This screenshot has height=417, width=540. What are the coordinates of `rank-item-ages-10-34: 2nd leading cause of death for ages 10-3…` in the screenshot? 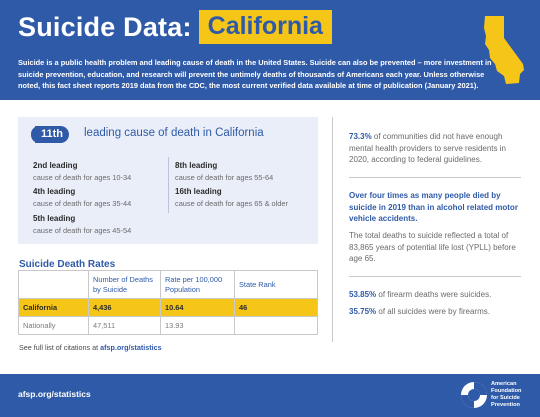 It's located at (103, 171).